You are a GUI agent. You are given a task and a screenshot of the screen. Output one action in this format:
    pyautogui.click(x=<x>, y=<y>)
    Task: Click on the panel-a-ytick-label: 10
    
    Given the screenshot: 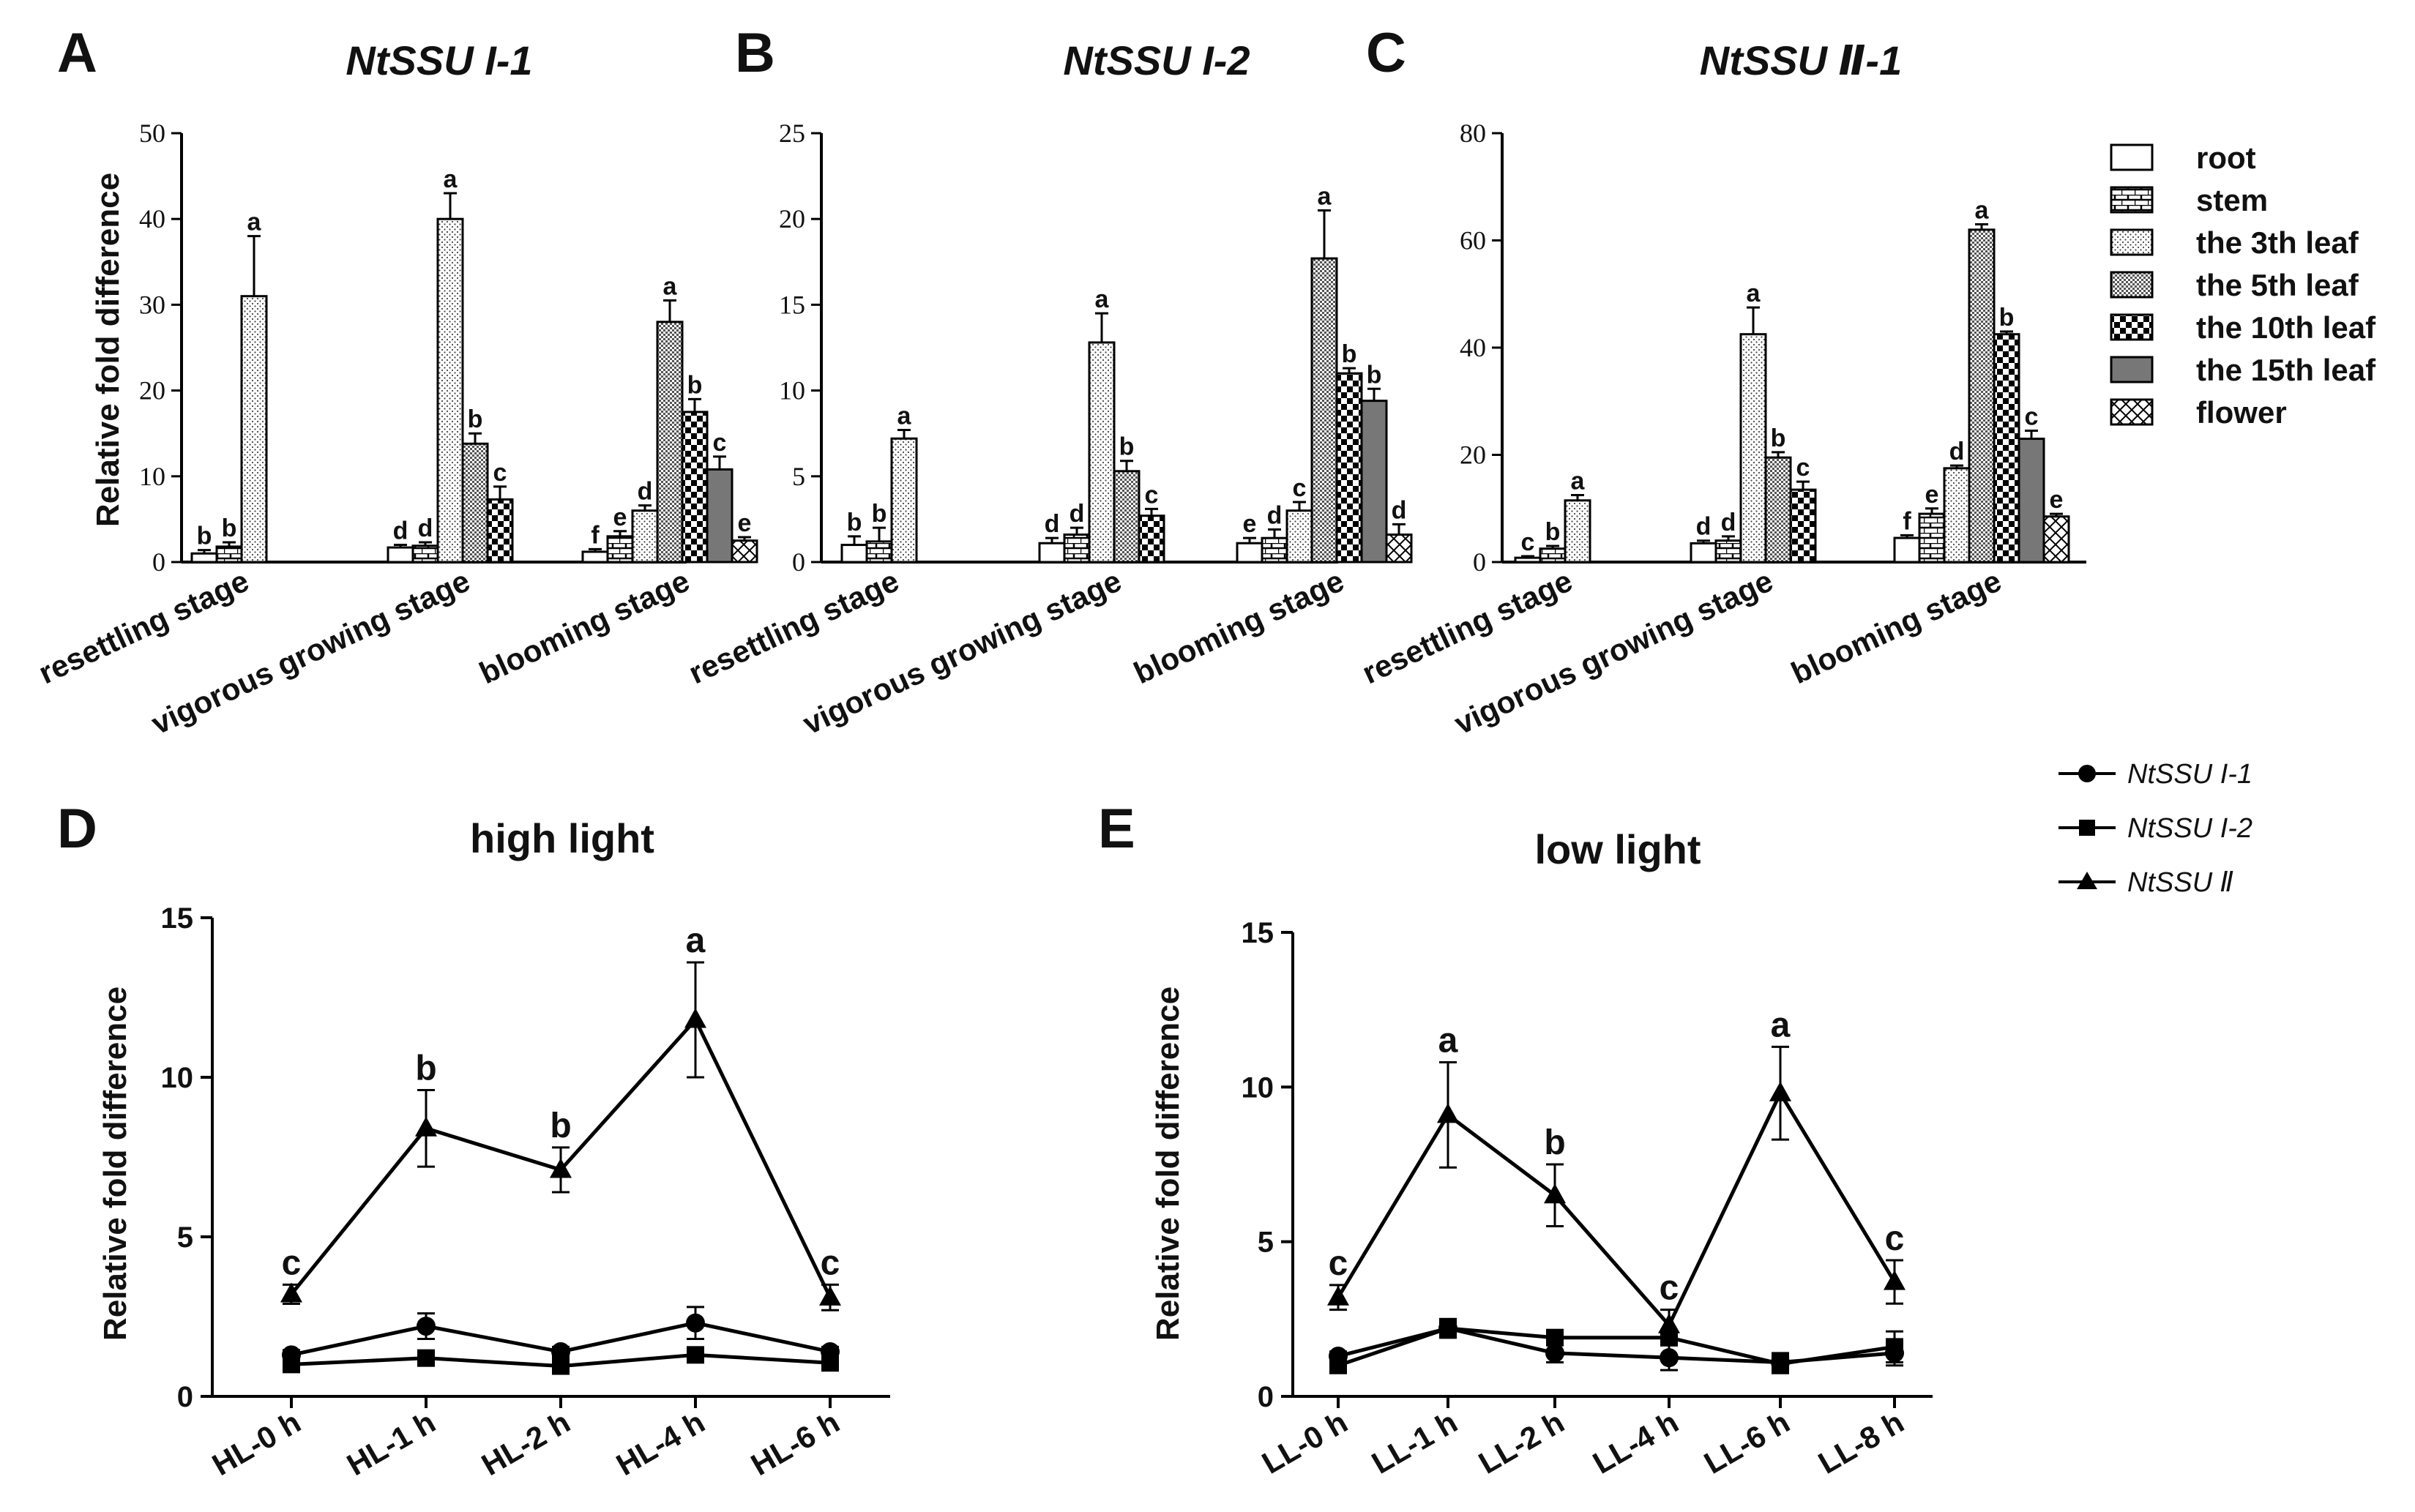 What is the action you would take?
    pyautogui.click(x=152, y=476)
    